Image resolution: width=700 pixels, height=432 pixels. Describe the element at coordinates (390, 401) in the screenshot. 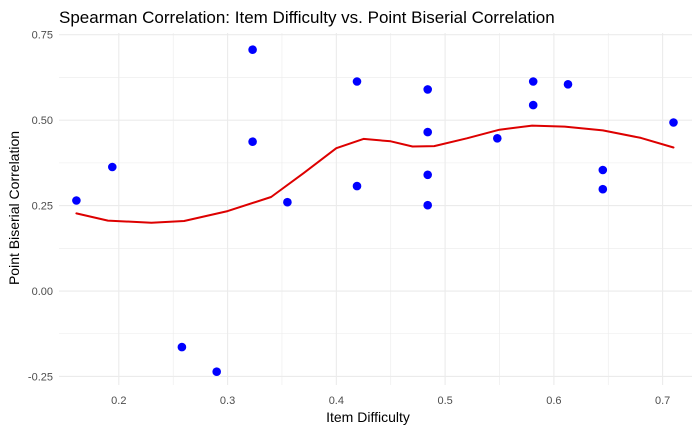

I see `x-axis-ticks: 0.2 0.3 0.4 0.5 0.6 0.7` at that location.